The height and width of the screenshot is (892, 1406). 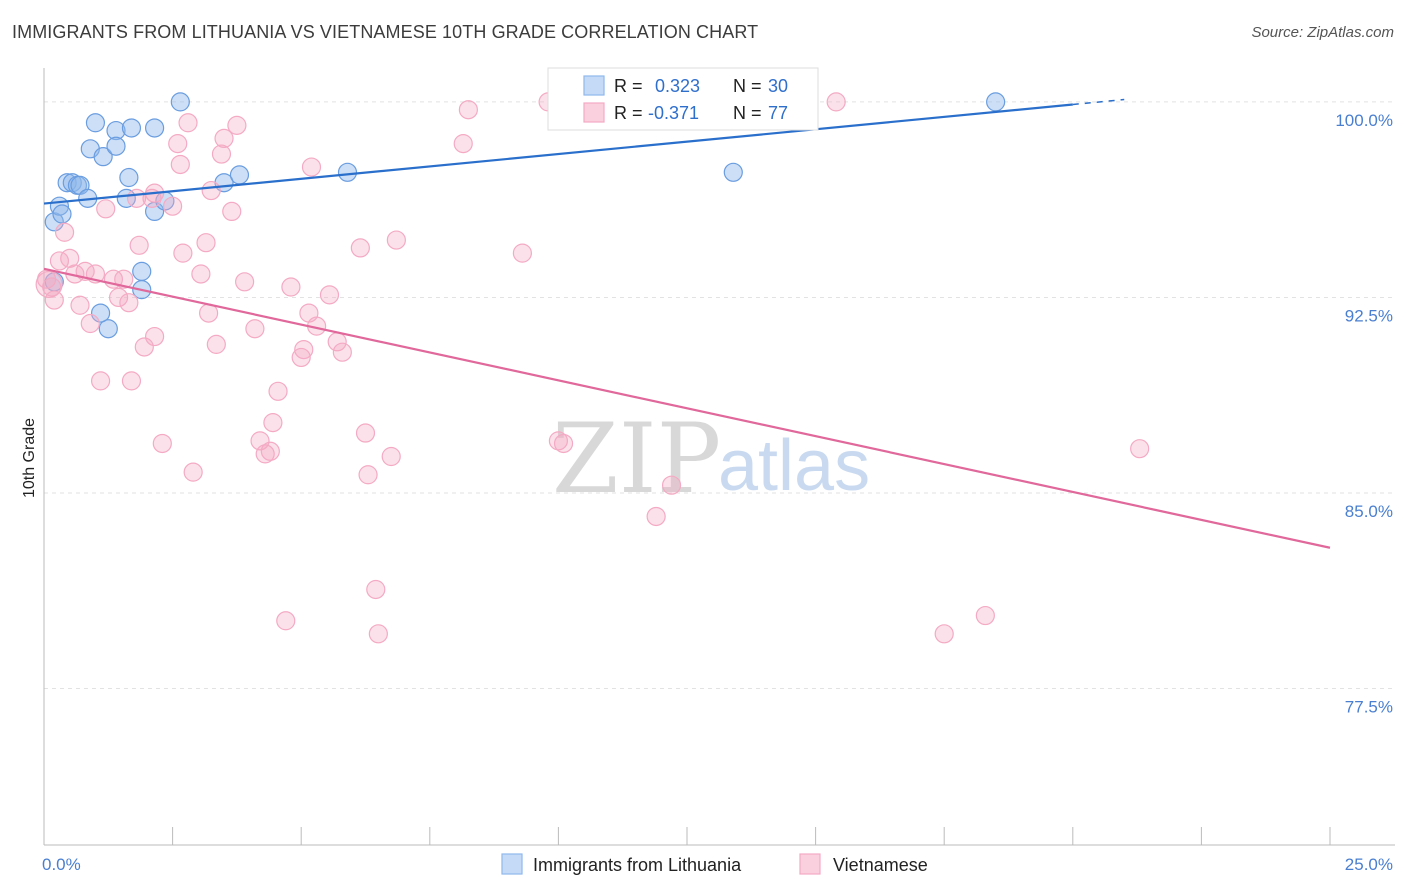 I want to click on y-axis-label: 10th Grade, so click(x=29, y=458).